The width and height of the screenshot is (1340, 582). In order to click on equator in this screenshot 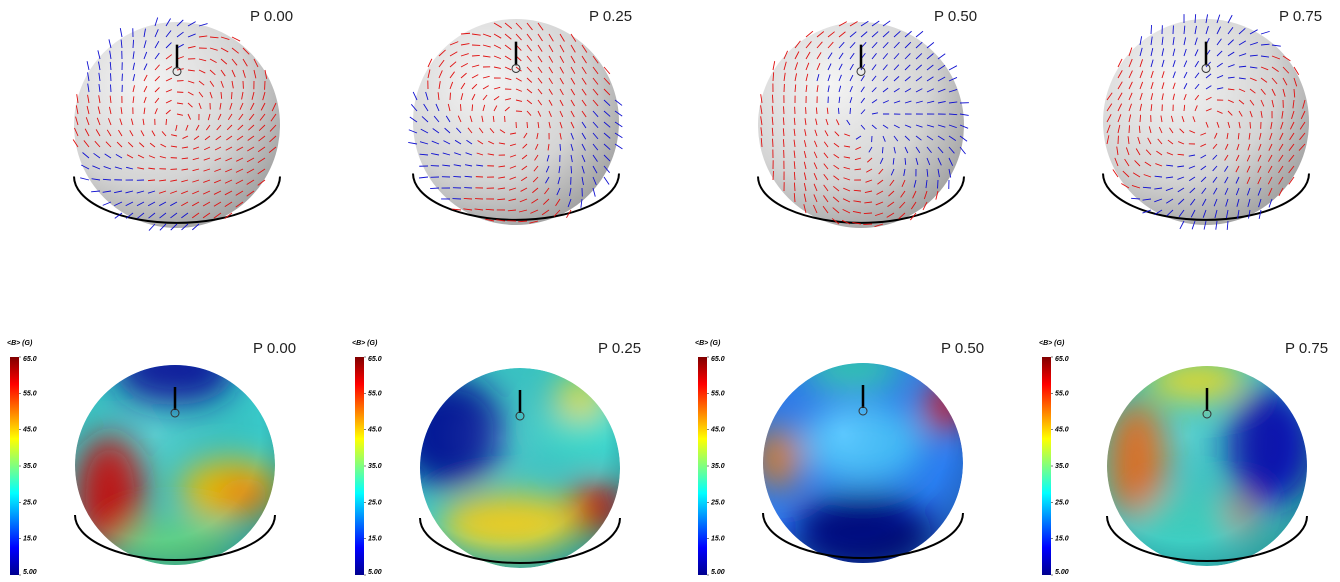, I will do `click(177, 200)`.